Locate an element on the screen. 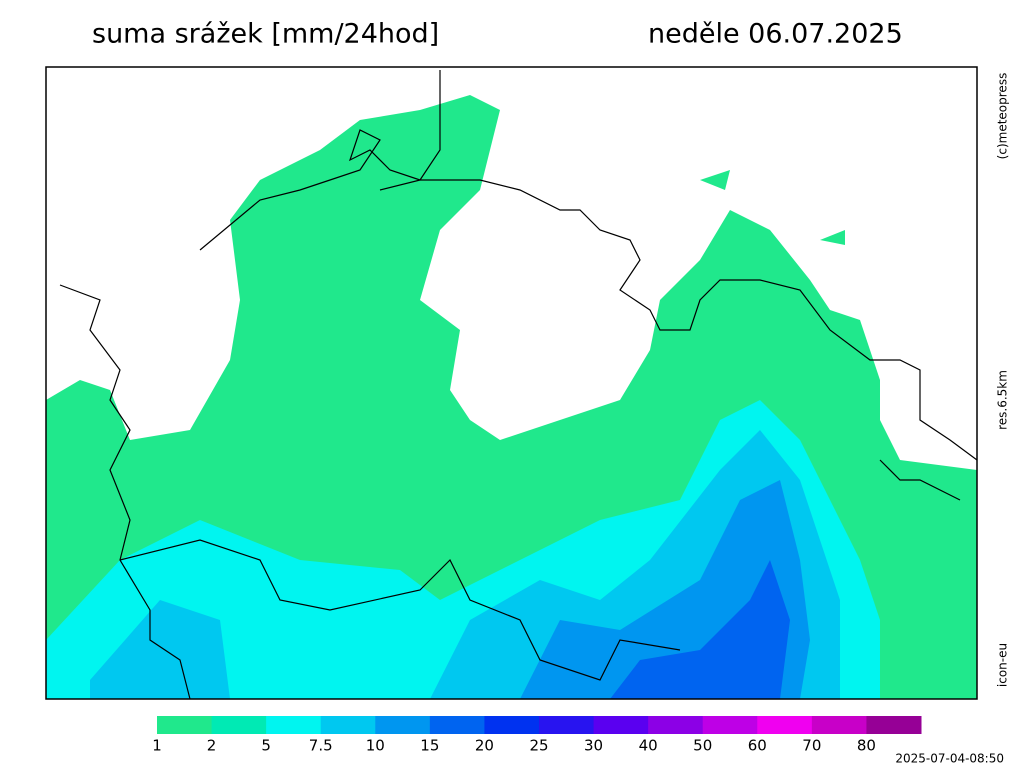 The image size is (1024, 768). colorbar-label: 7.5 is located at coordinates (321, 746).